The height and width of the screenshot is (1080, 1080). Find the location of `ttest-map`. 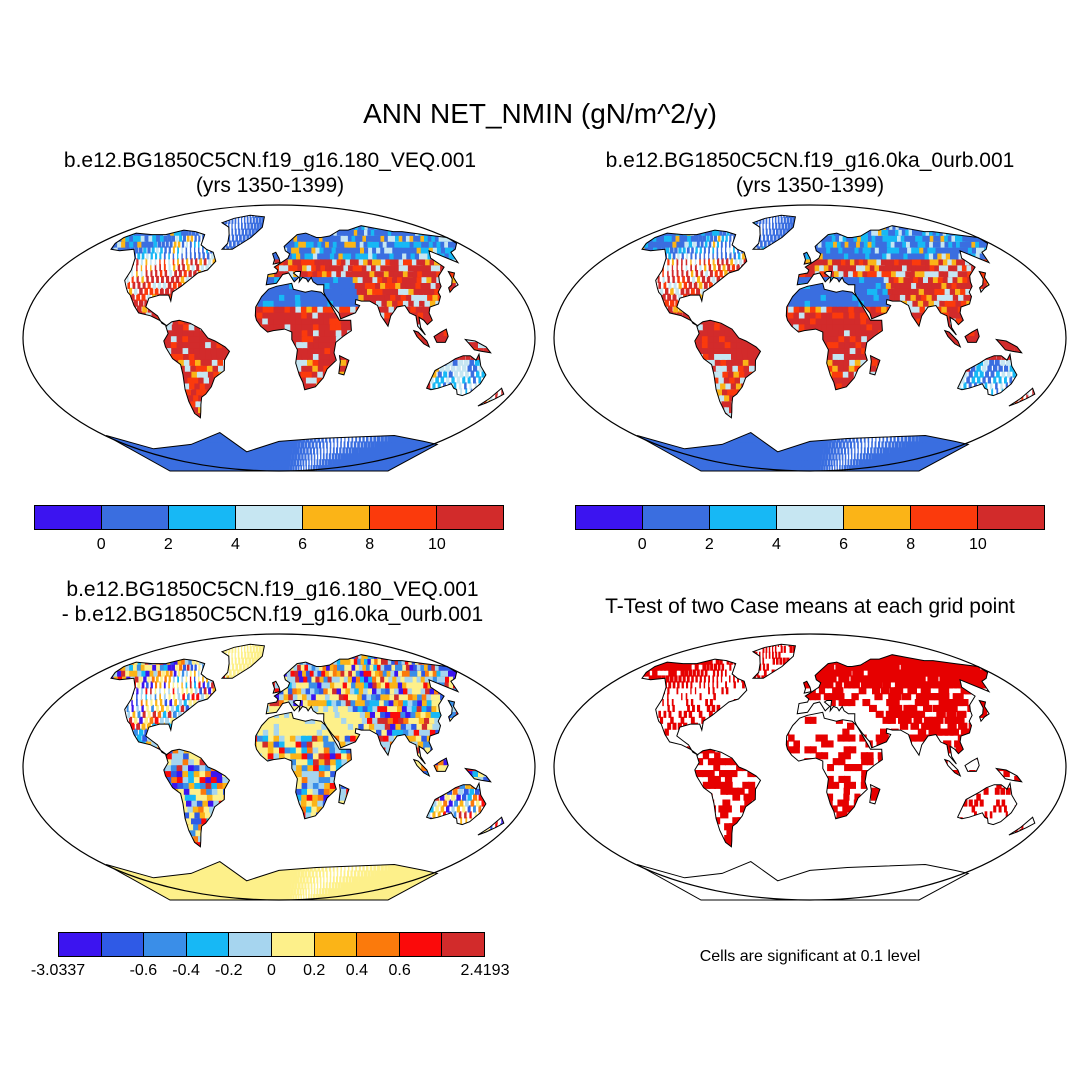

ttest-map is located at coordinates (810, 767).